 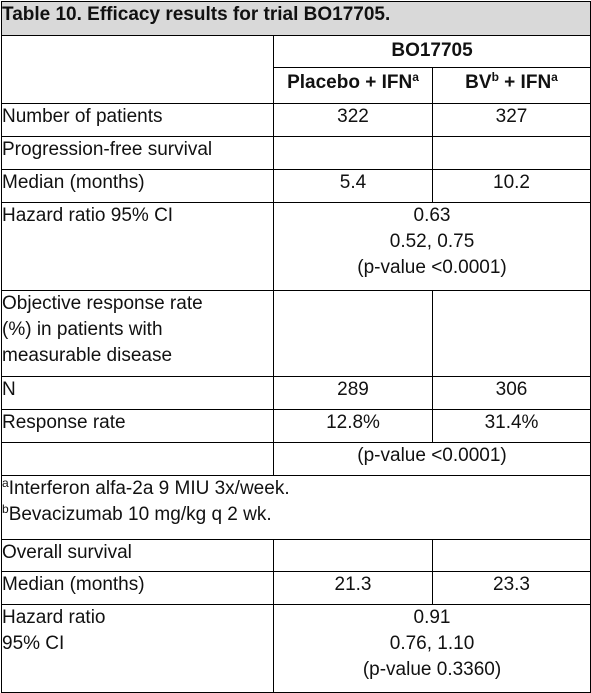 What do you see at coordinates (511, 588) in the screenshot?
I see `cell-value: 23.3` at bounding box center [511, 588].